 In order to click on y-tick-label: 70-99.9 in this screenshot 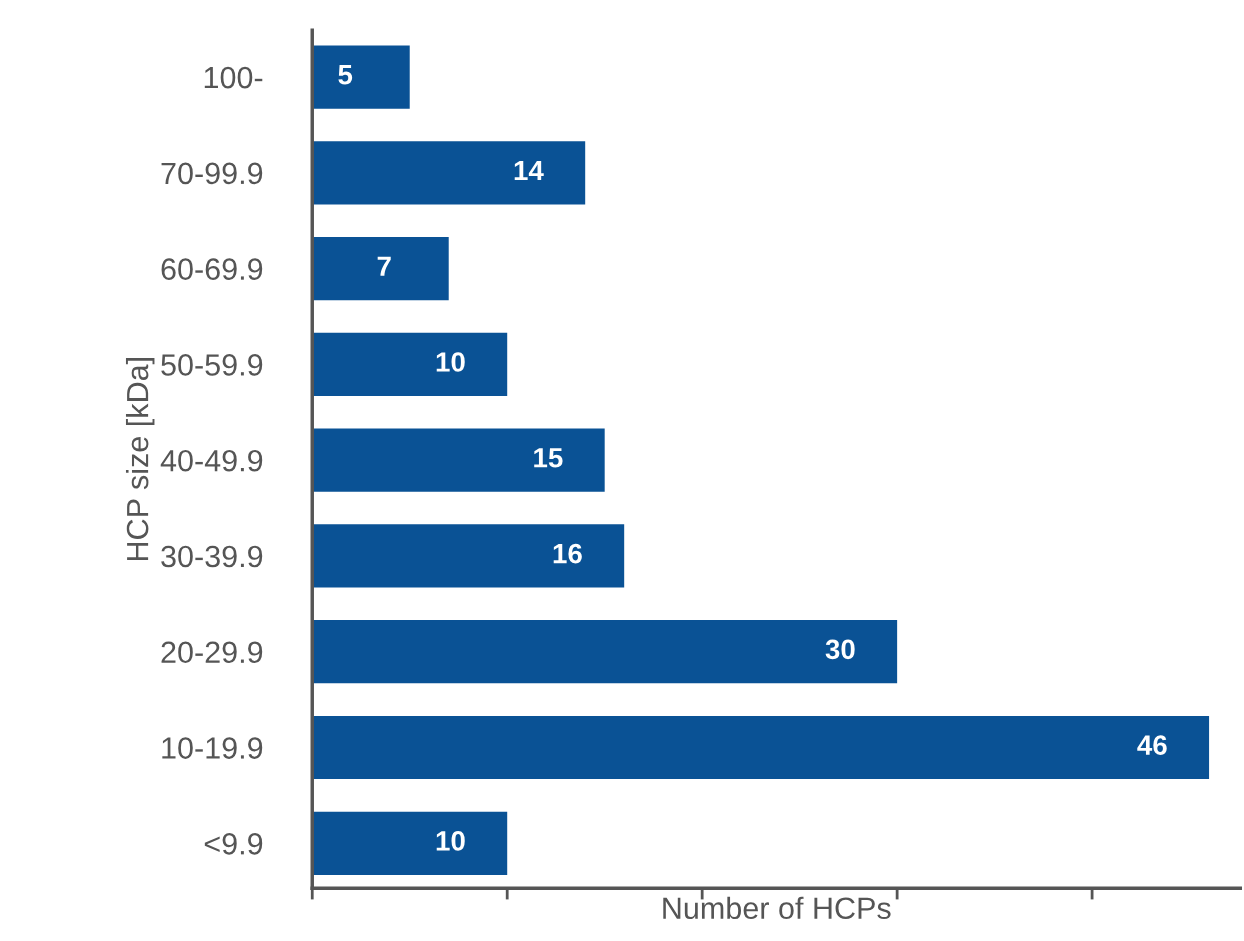, I will do `click(212, 173)`.